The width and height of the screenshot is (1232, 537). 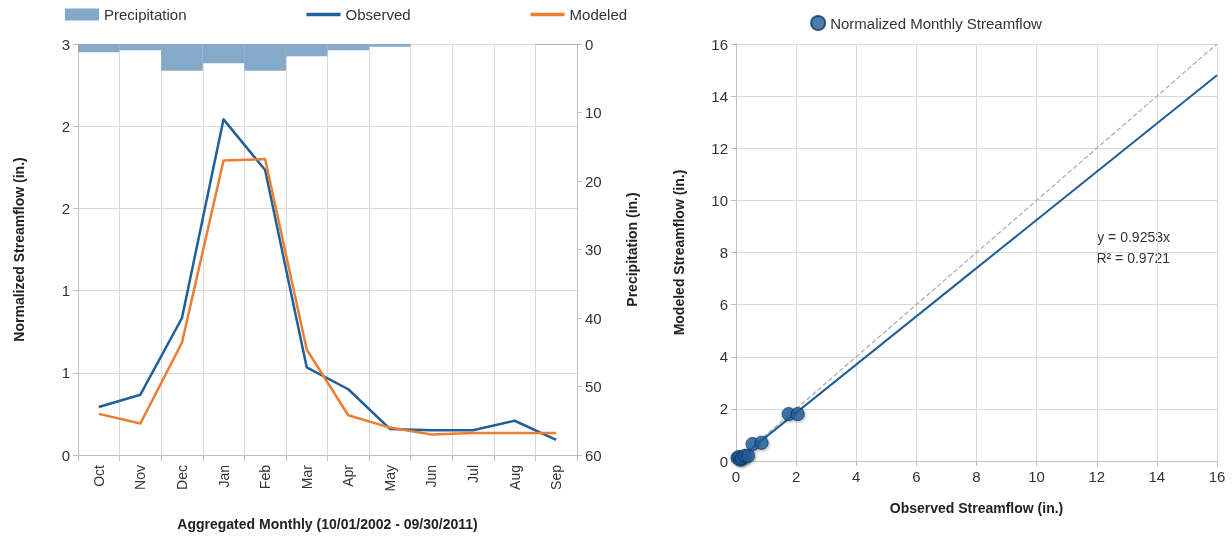 I want to click on x-tick-label: Aug, so click(x=514, y=477).